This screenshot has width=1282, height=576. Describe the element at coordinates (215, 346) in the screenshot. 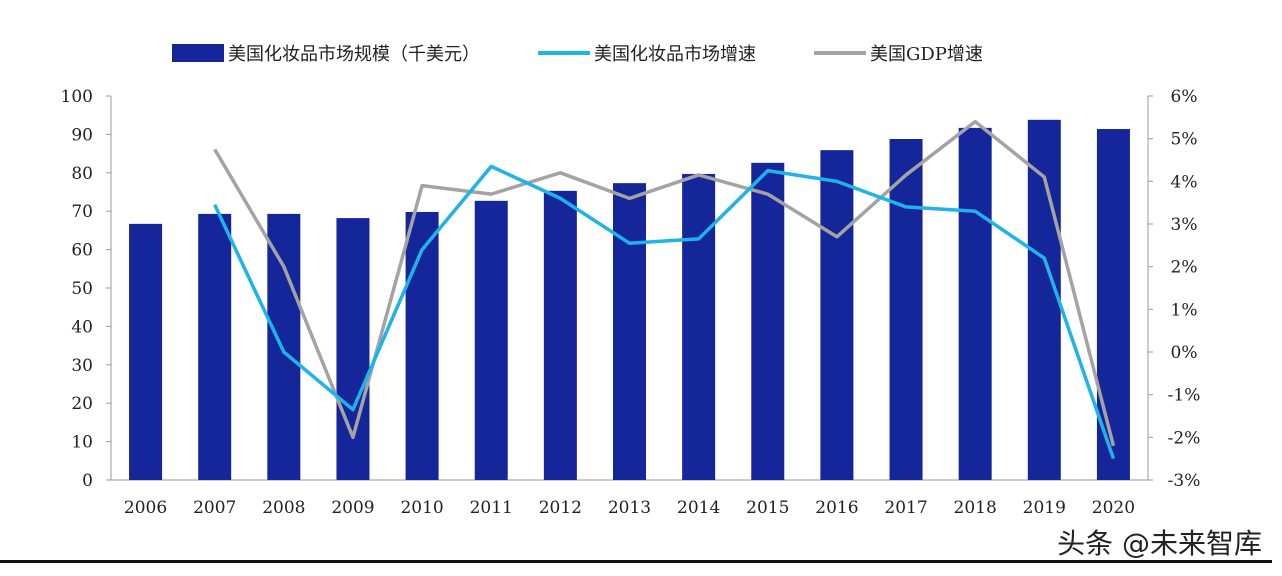

I see `bar-2007` at that location.